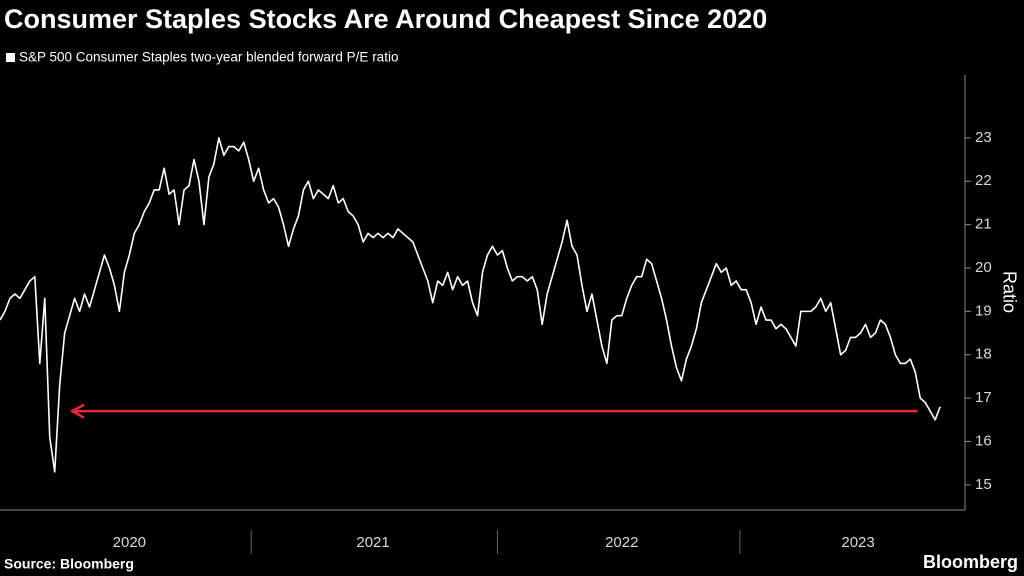 The width and height of the screenshot is (1024, 576). I want to click on y-tick-label: 23, so click(983, 137).